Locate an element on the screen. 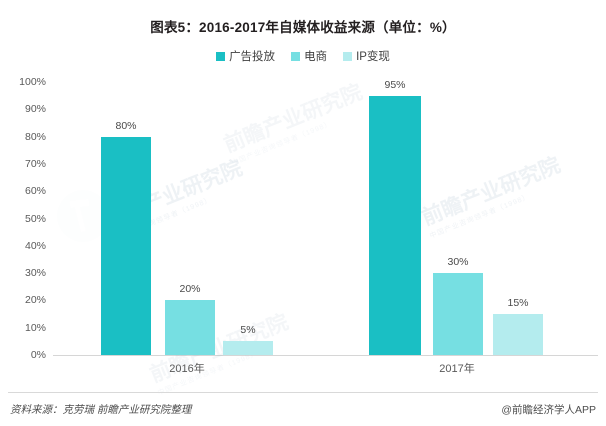 This screenshot has height=426, width=606. bar-value-label: 15% is located at coordinates (518, 303).